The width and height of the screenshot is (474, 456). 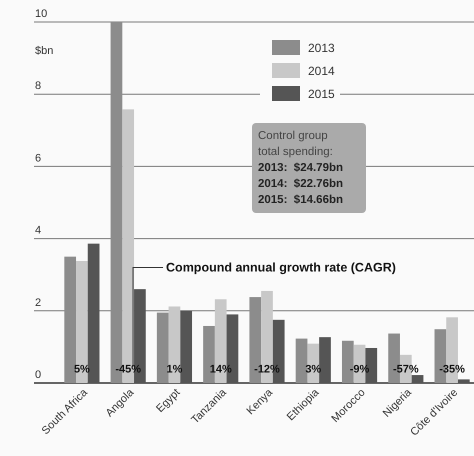 What do you see at coordinates (38, 230) in the screenshot?
I see `y-tick-label: 4` at bounding box center [38, 230].